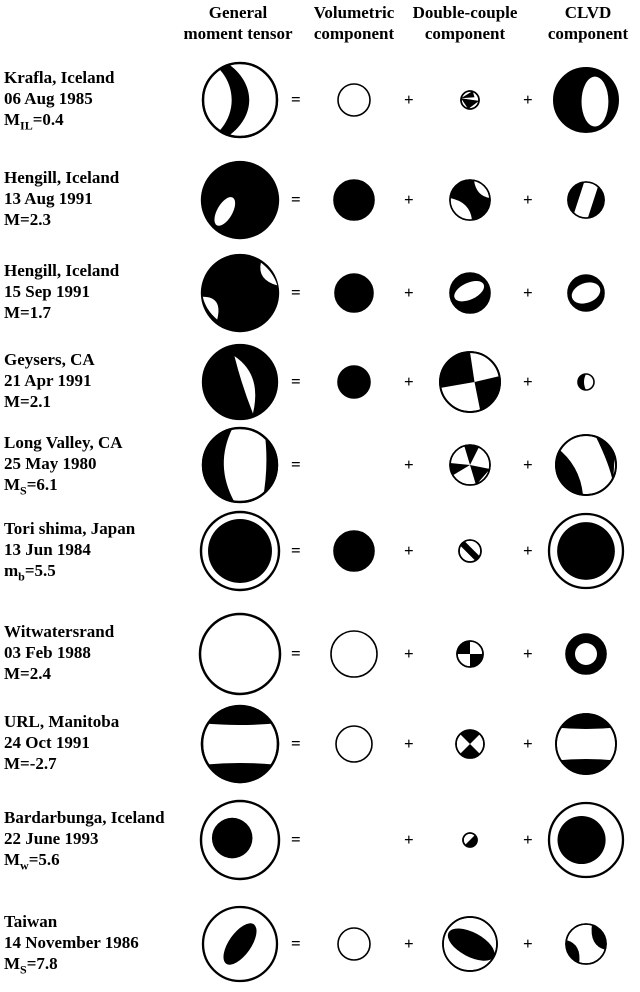 The height and width of the screenshot is (992, 640). What do you see at coordinates (51, 838) in the screenshot?
I see `event-date: 22 June 1993` at bounding box center [51, 838].